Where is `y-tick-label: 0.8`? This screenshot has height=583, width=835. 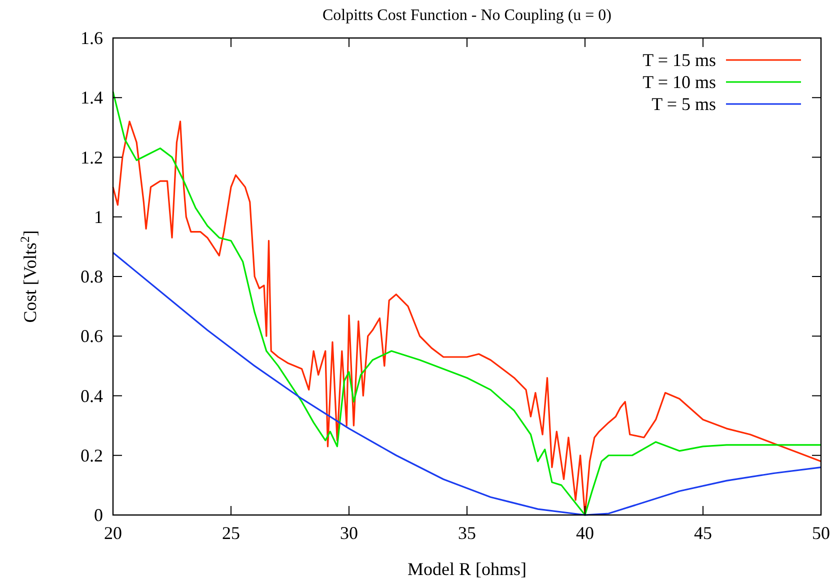
y-tick-label: 0.8 is located at coordinates (91, 276).